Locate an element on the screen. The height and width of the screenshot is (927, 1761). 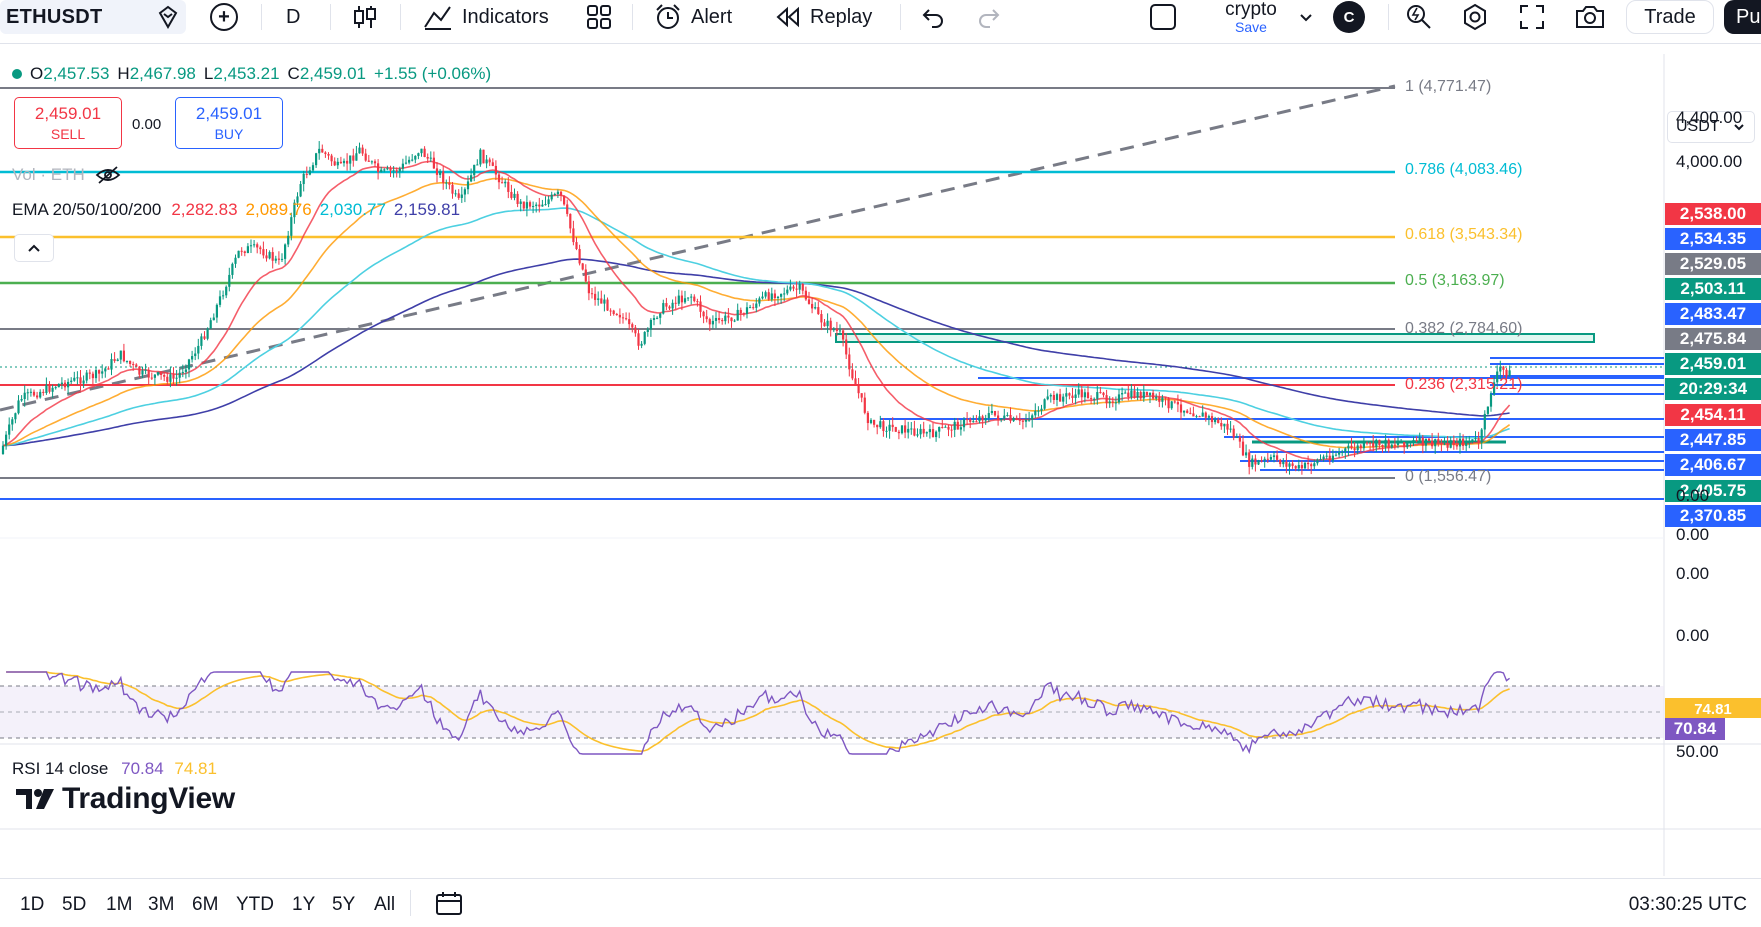
sell-button: 2,459.01 SELL is located at coordinates (68, 123).